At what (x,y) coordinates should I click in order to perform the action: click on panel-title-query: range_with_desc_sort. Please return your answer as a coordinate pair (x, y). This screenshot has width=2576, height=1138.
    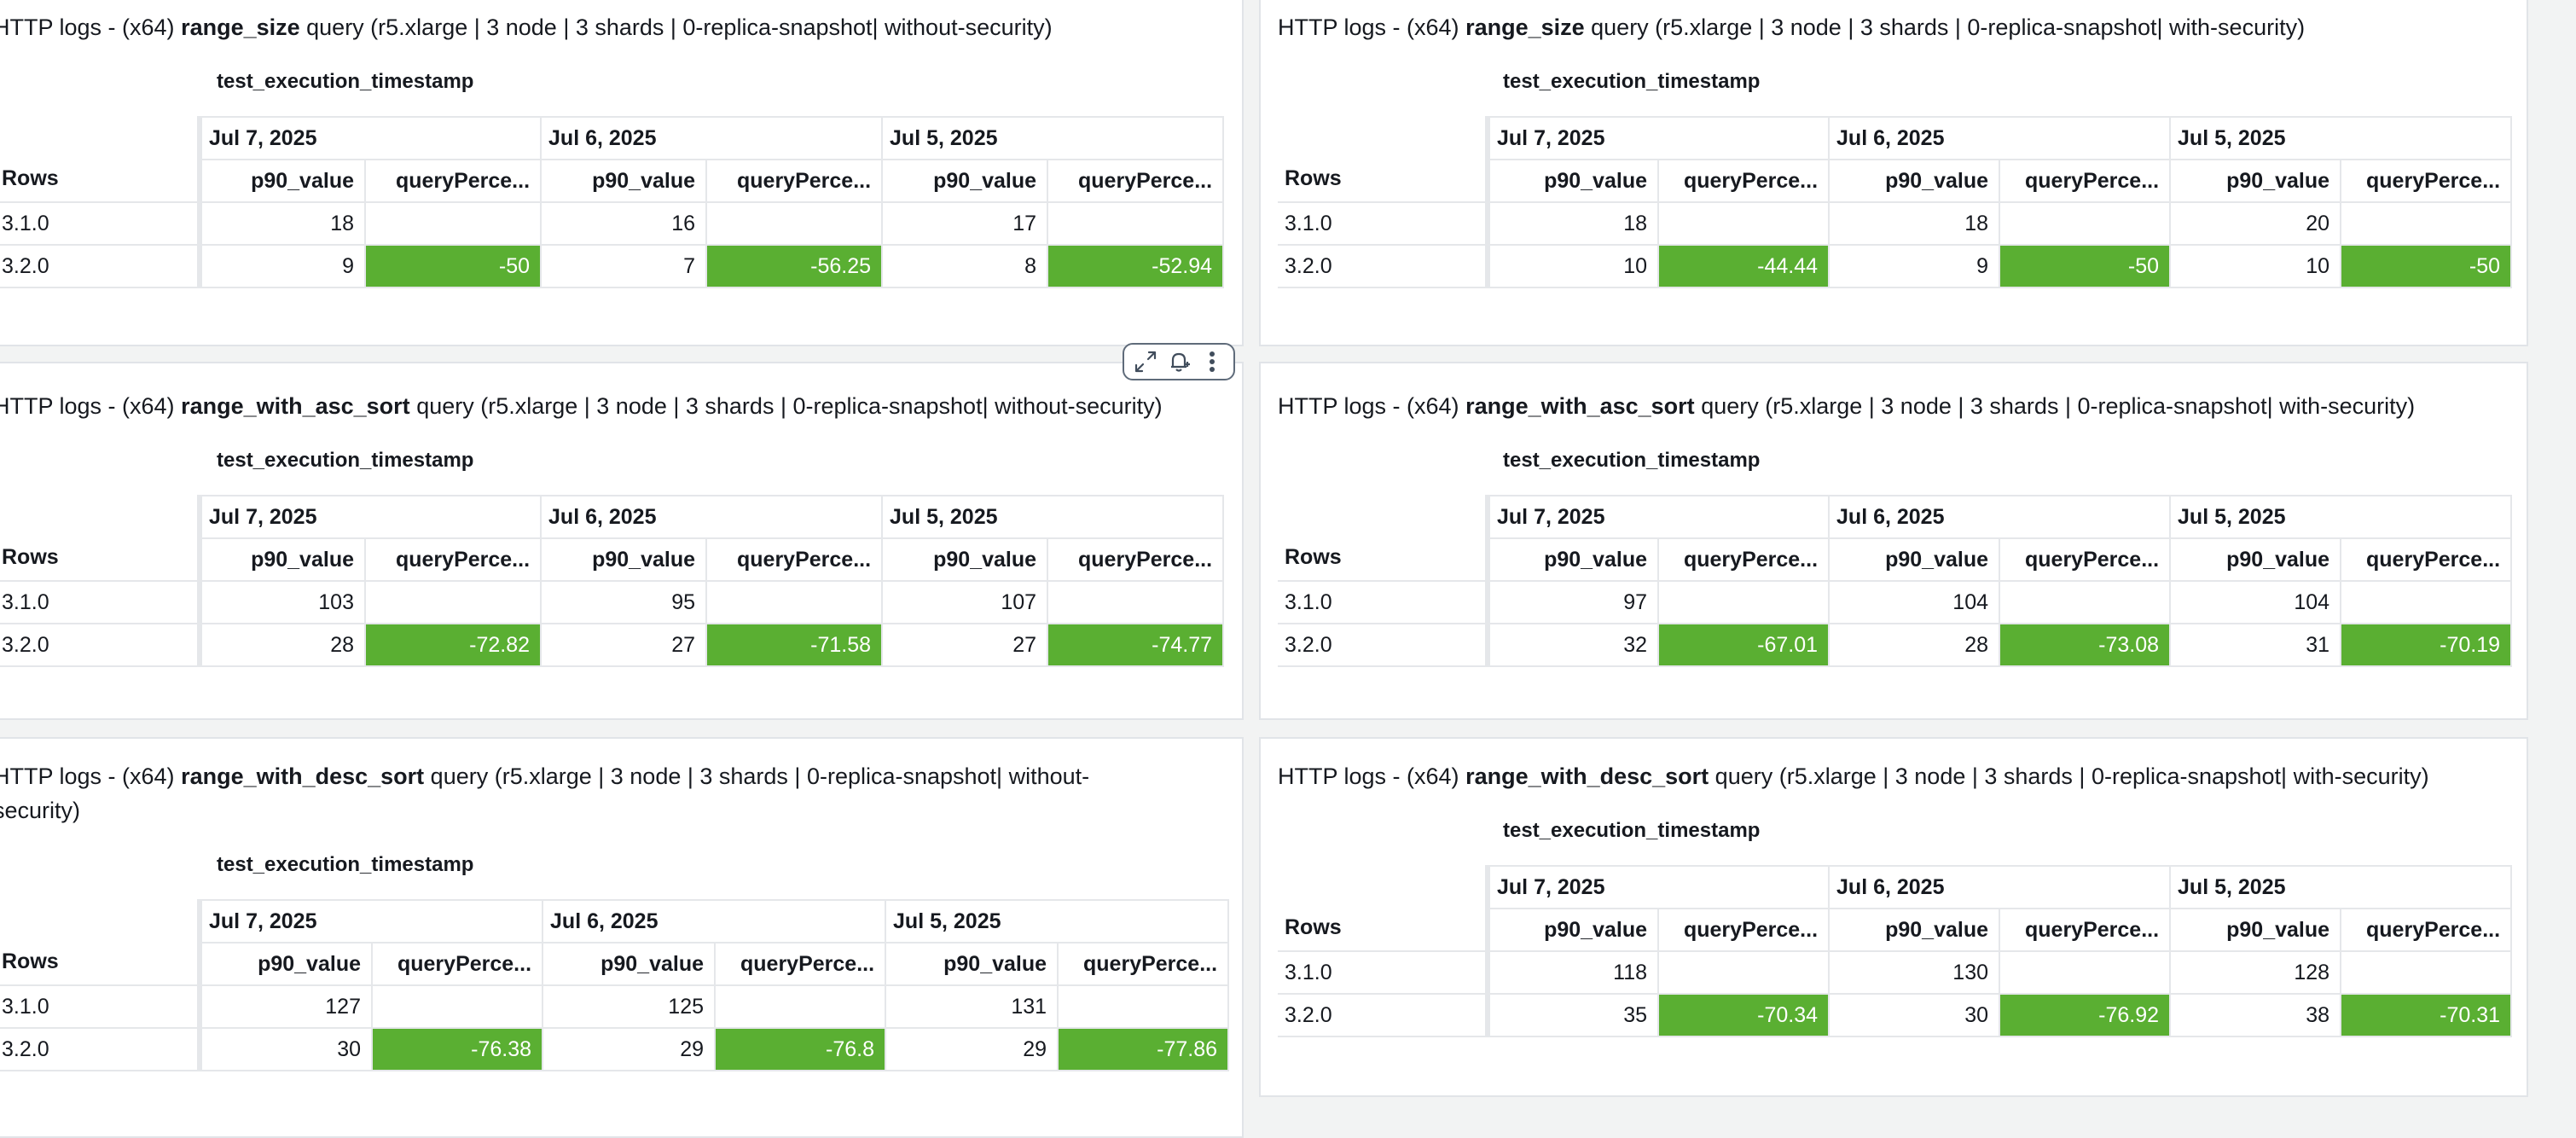
    Looking at the image, I should click on (303, 777).